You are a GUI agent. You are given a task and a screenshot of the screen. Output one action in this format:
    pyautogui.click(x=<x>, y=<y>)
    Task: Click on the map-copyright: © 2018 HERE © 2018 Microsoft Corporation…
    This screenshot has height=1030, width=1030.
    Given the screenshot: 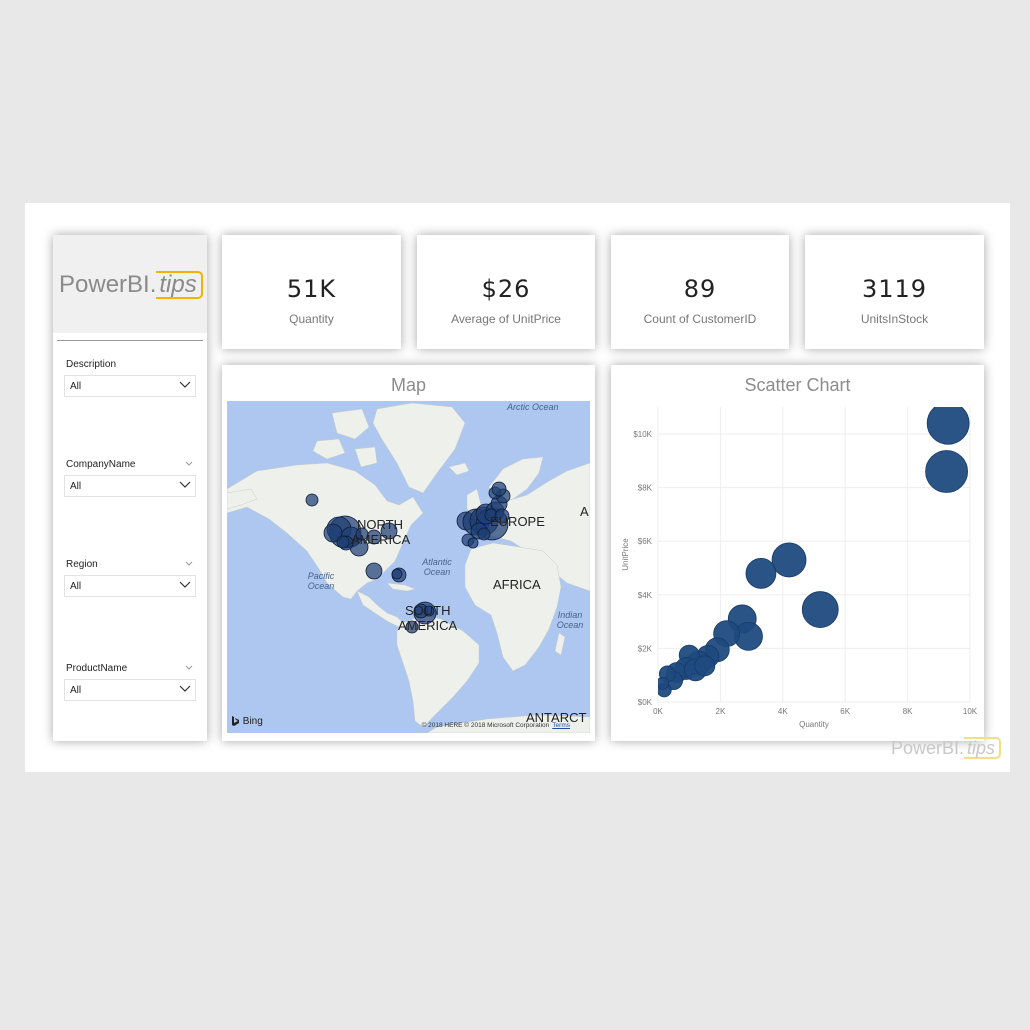 What is the action you would take?
    pyautogui.click(x=496, y=725)
    